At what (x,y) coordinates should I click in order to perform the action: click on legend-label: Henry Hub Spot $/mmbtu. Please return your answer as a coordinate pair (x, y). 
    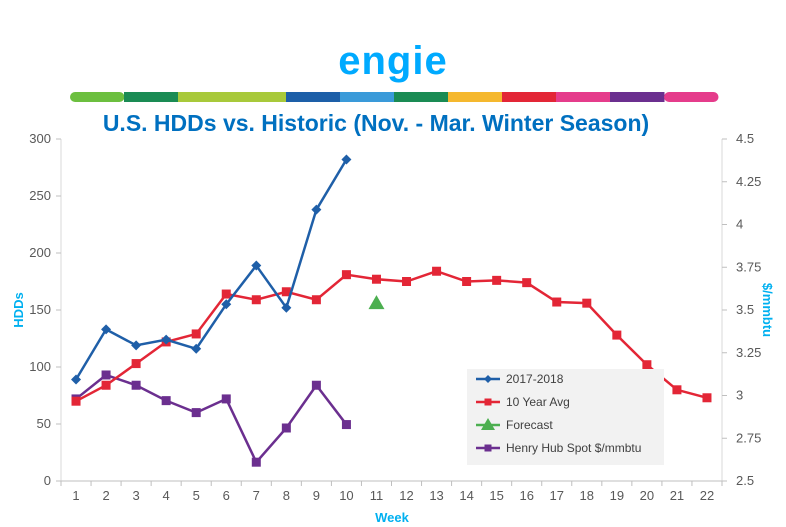
    Looking at the image, I should click on (573, 448).